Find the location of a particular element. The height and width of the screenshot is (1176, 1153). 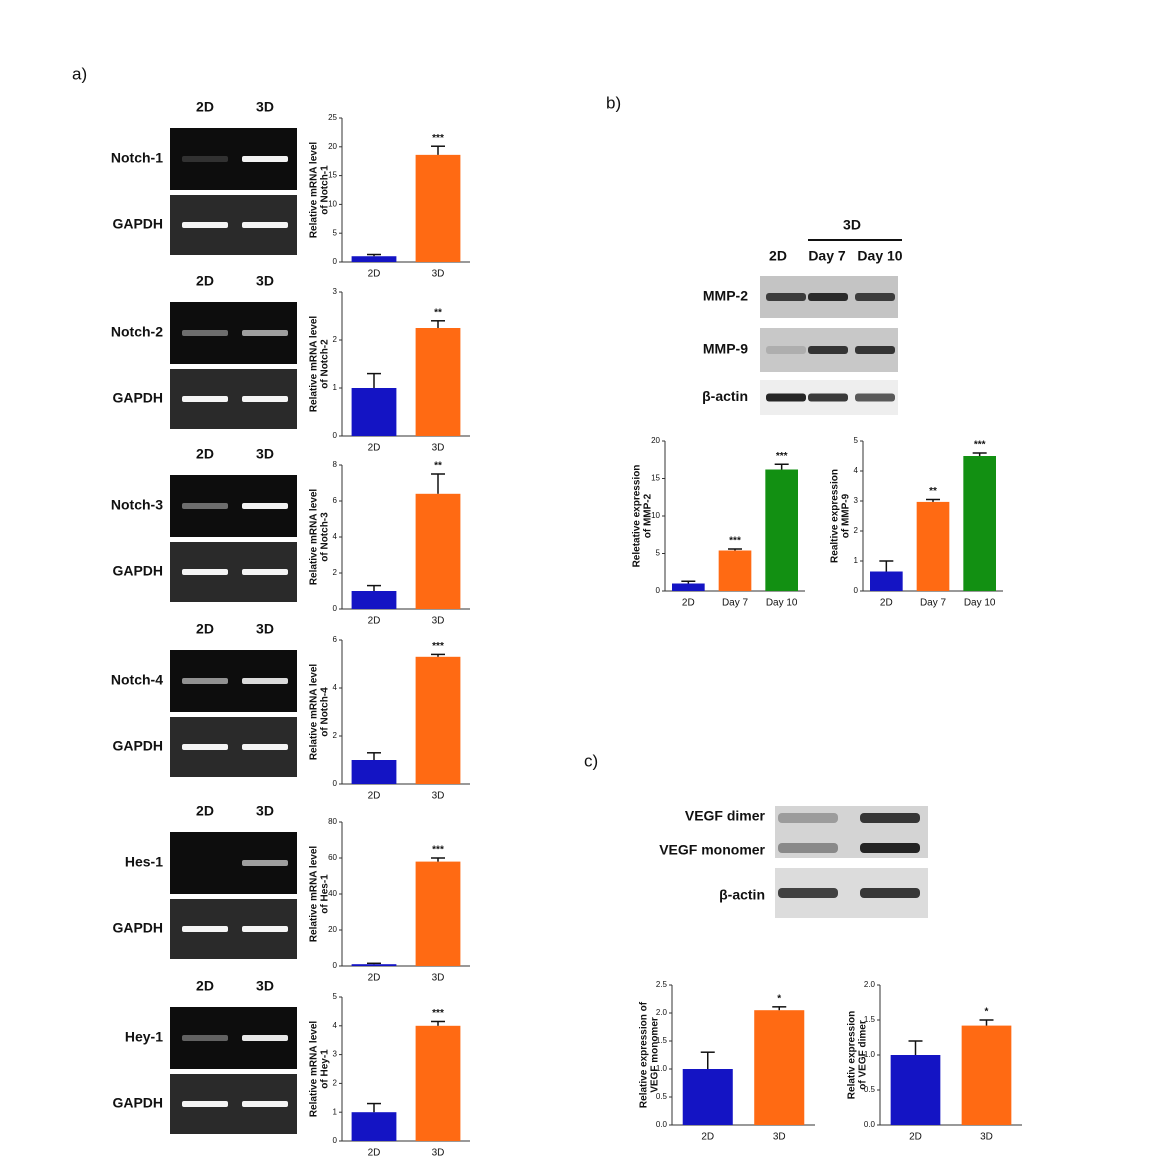

lane-label: Day 10 is located at coordinates (879, 256).